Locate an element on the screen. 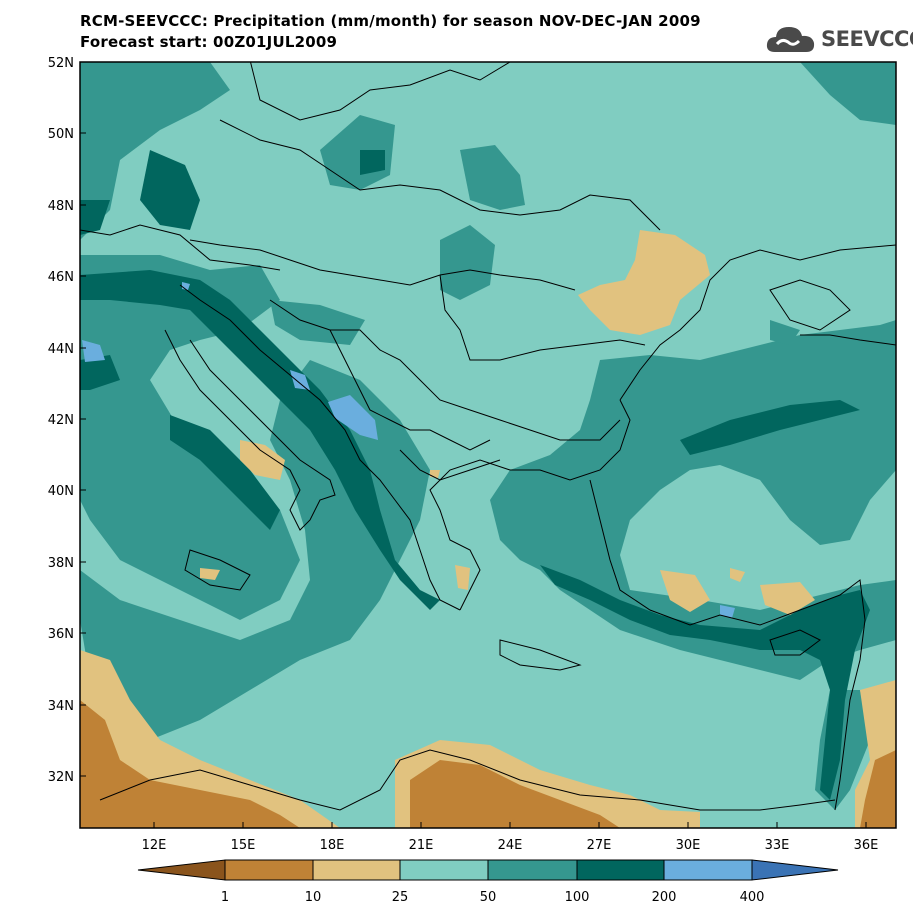 This screenshot has width=913, height=920. lon-label: 24E is located at coordinates (510, 845).